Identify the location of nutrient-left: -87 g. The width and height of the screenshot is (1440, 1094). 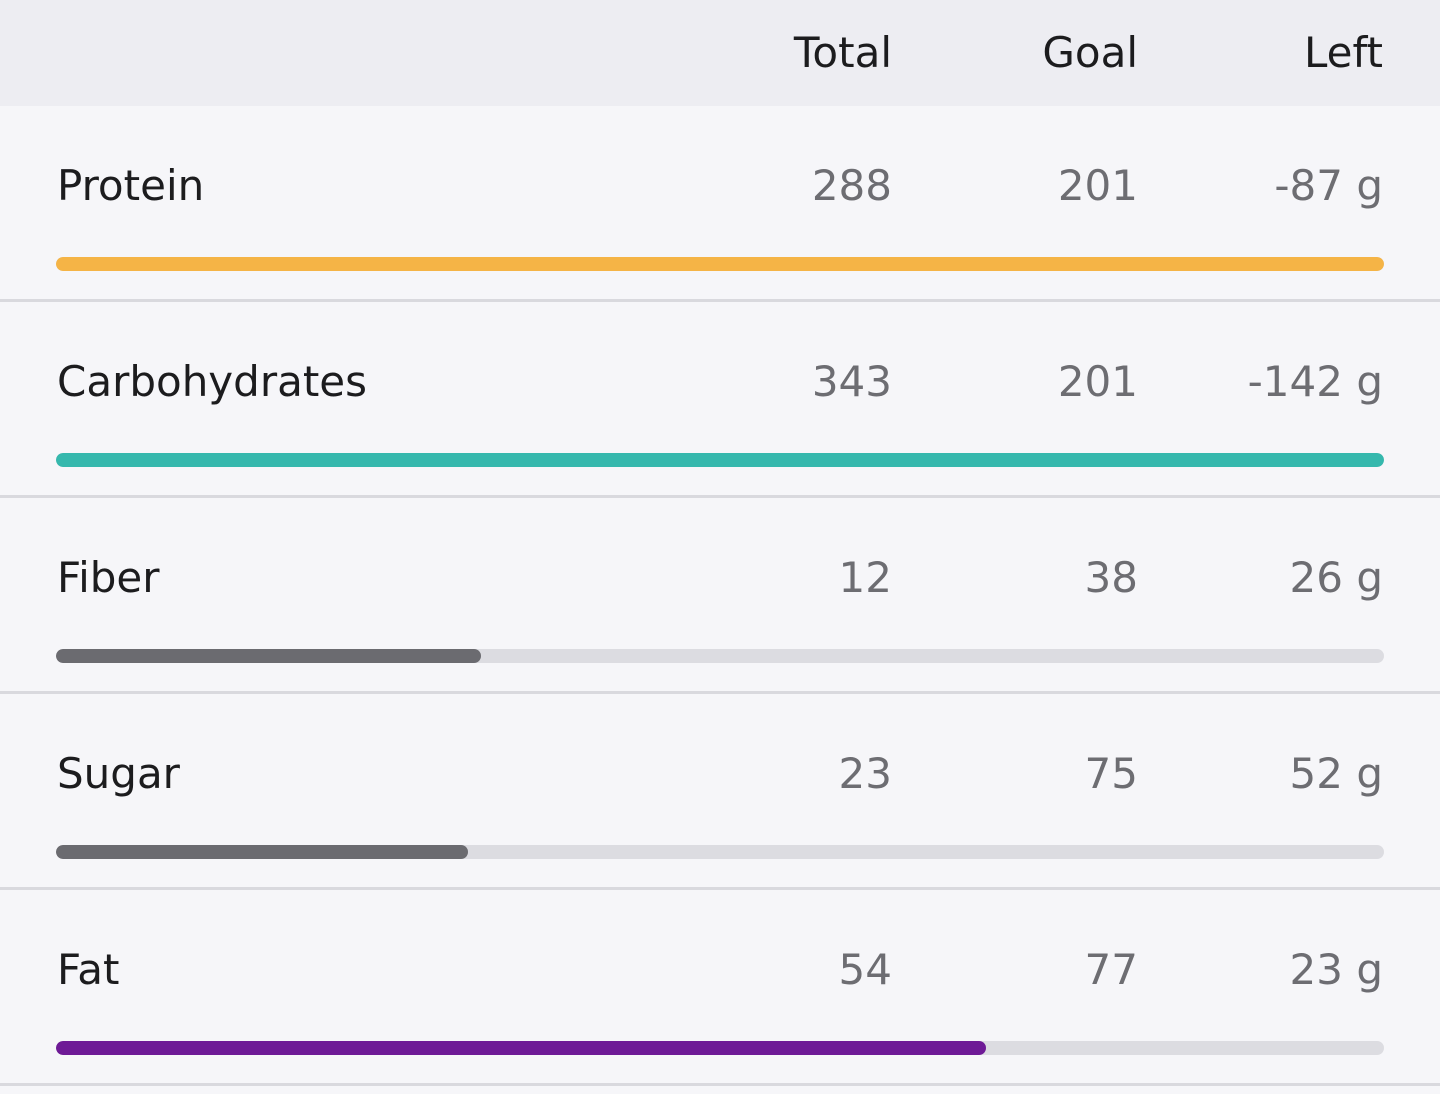
(1328, 185).